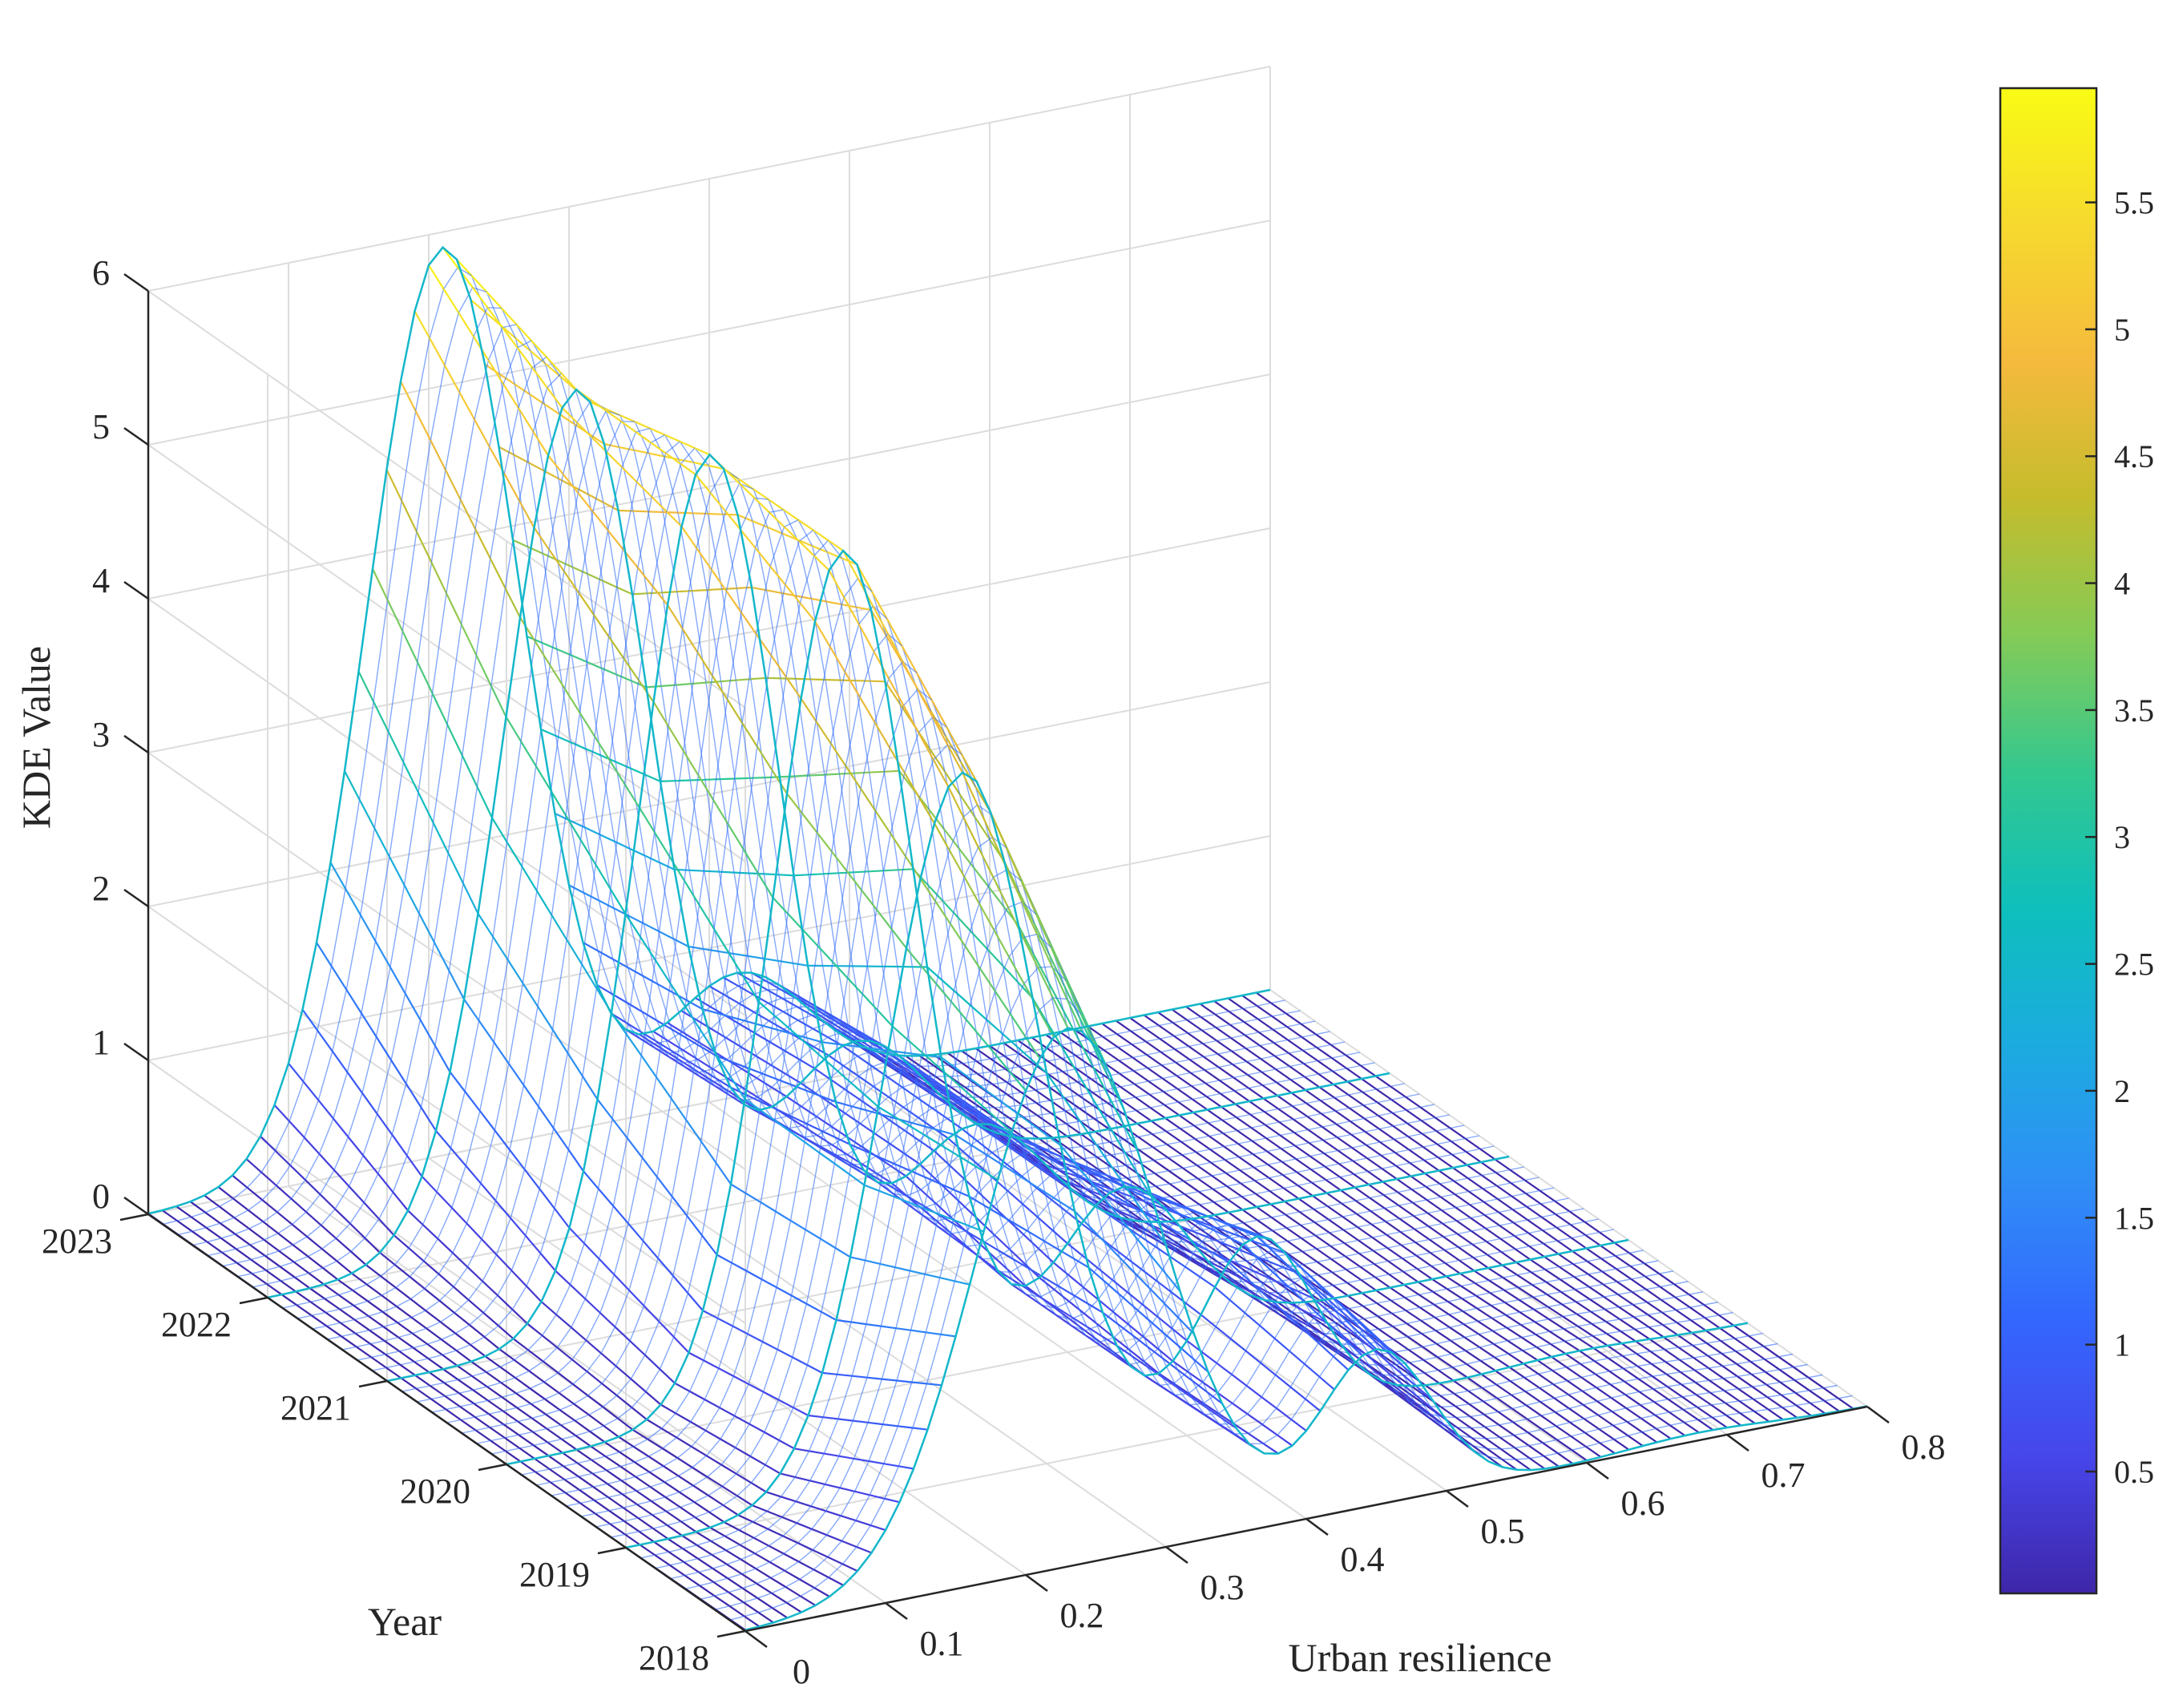  Describe the element at coordinates (2134, 456) in the screenshot. I see `colorbar-tick-label: 4.5` at that location.